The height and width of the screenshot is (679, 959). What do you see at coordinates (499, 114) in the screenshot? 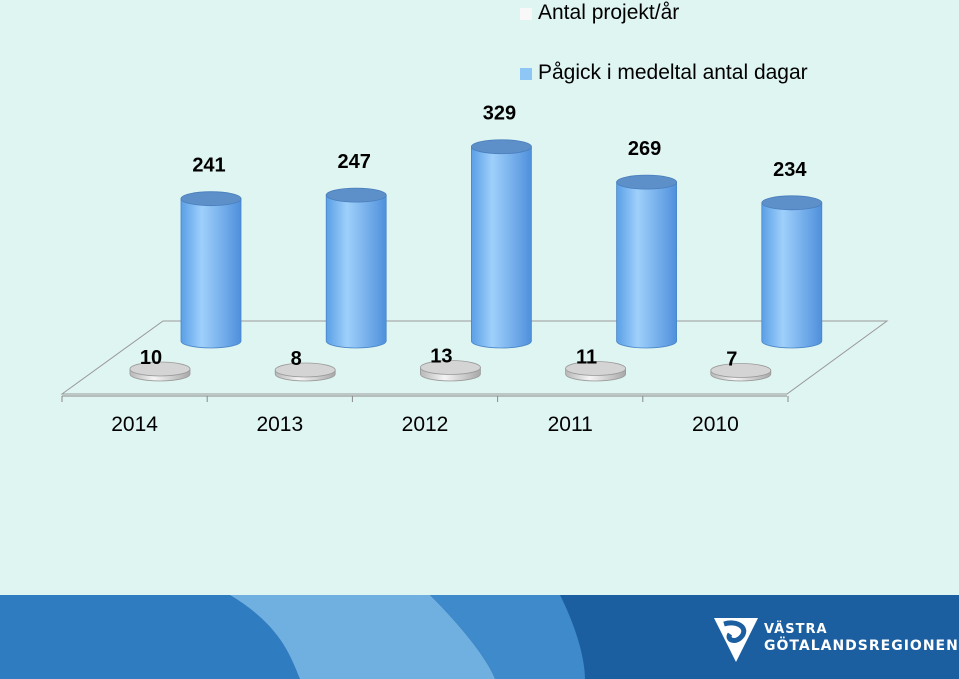
I see `data-label-days: 329` at bounding box center [499, 114].